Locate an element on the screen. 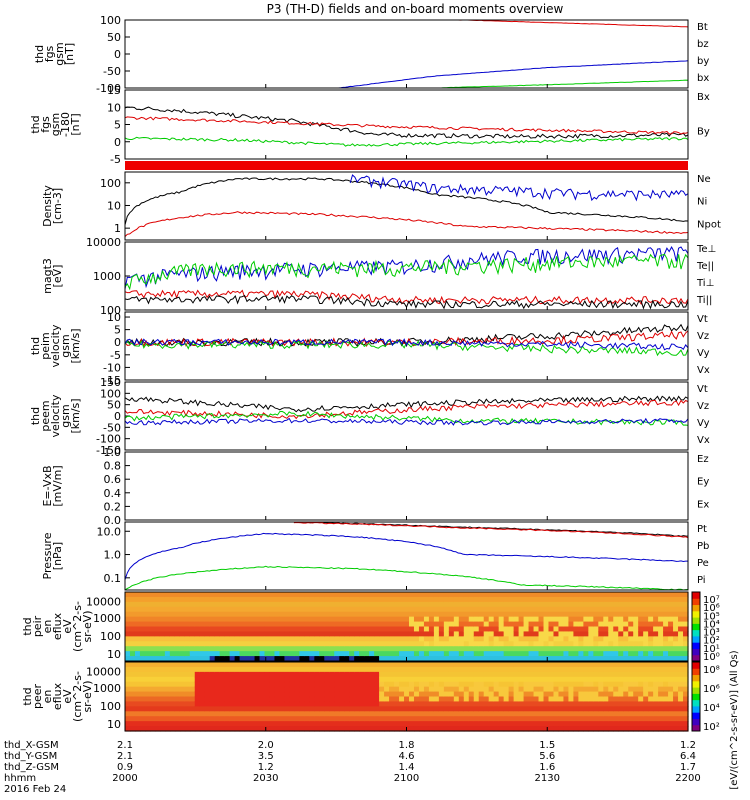 Image resolution: width=750 pixels, height=800 pixels. y-tick-label: 0.0 is located at coordinates (113, 520).